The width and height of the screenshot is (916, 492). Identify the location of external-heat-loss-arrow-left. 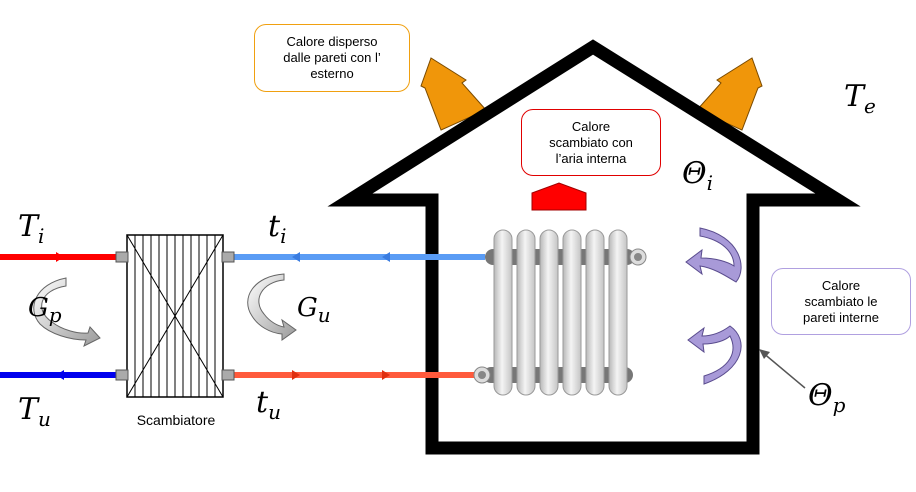
(453, 94).